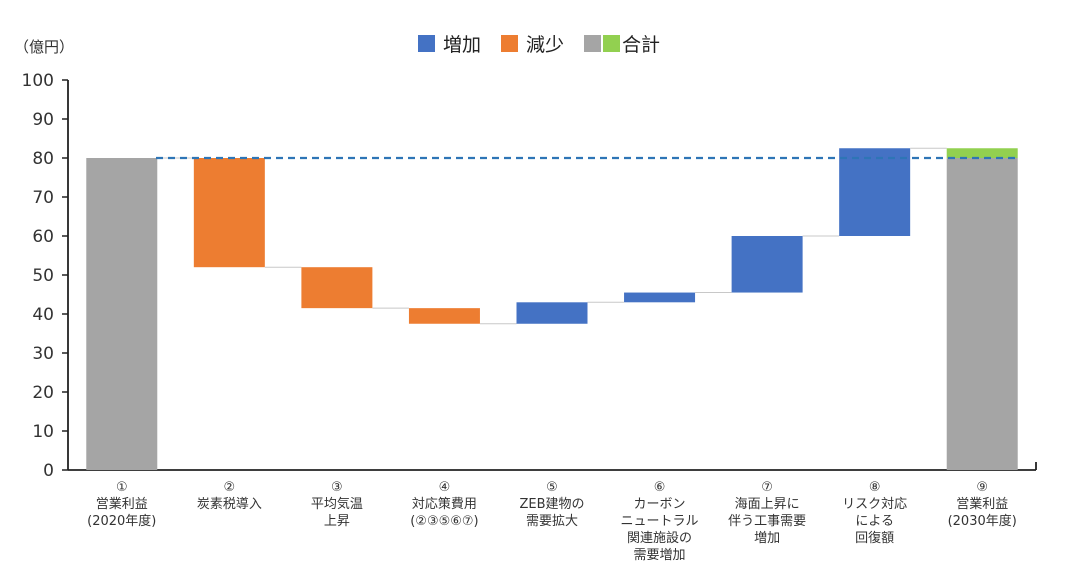 This screenshot has width=1079, height=583. What do you see at coordinates (44, 47) in the screenshot?
I see `y-axis-unit-label: （億円）` at bounding box center [44, 47].